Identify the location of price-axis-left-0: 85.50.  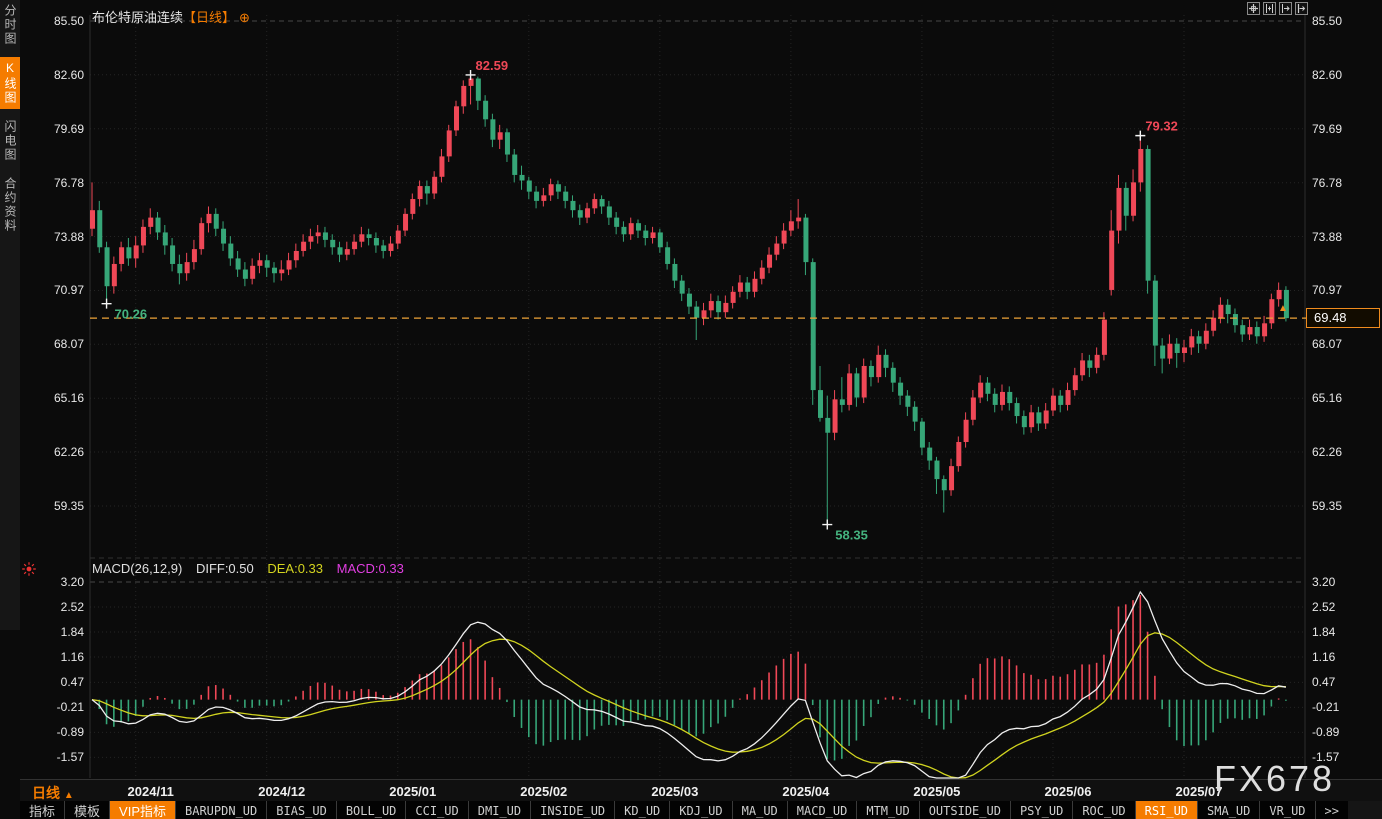
(68, 21).